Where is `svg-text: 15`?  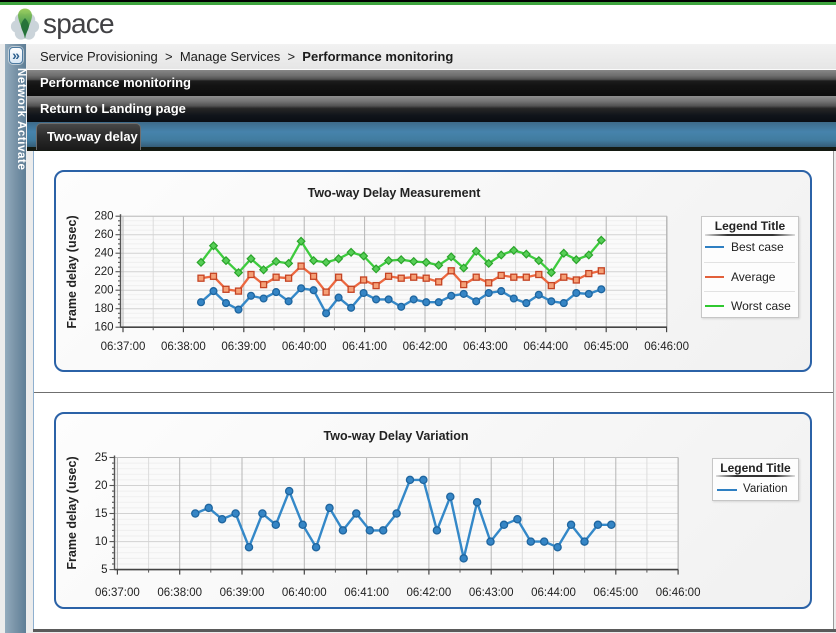
svg-text: 15 is located at coordinates (101, 514).